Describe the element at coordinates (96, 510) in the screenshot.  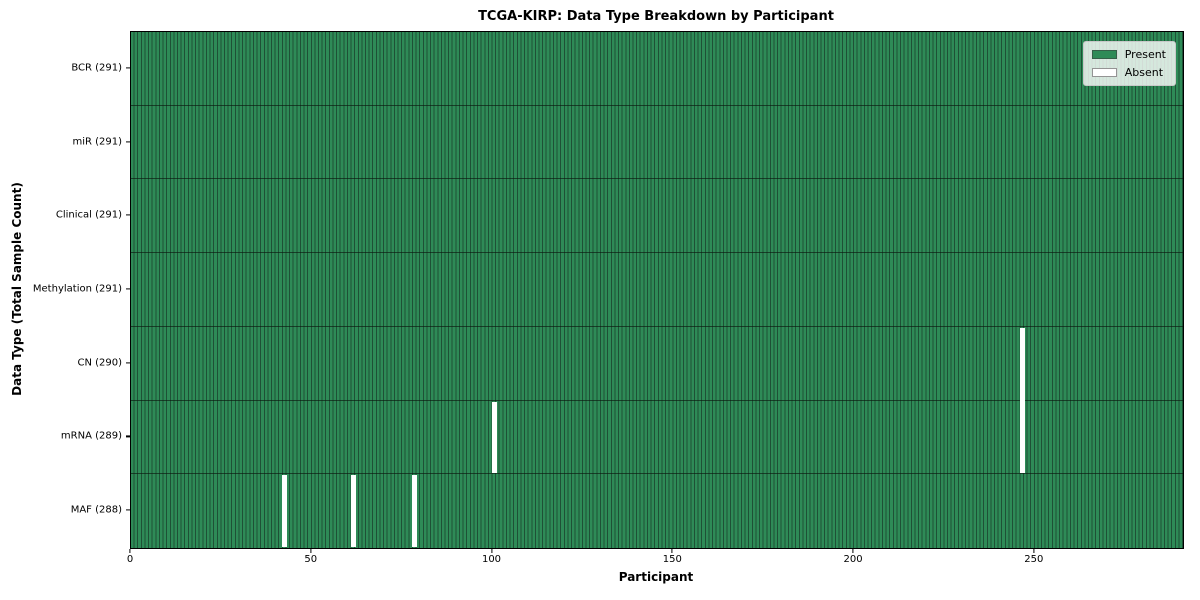
I see `y-tick-label: MAF (288)` at that location.